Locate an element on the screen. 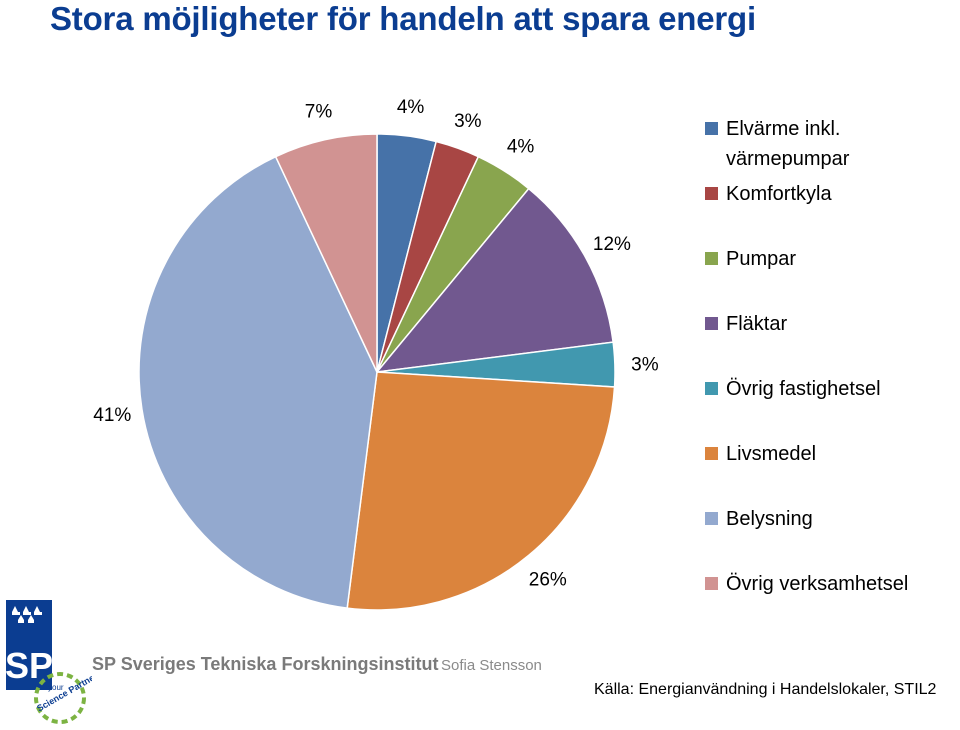 This screenshot has width=960, height=730. sp-logo: SP your Science Partner is located at coordinates (49, 664).